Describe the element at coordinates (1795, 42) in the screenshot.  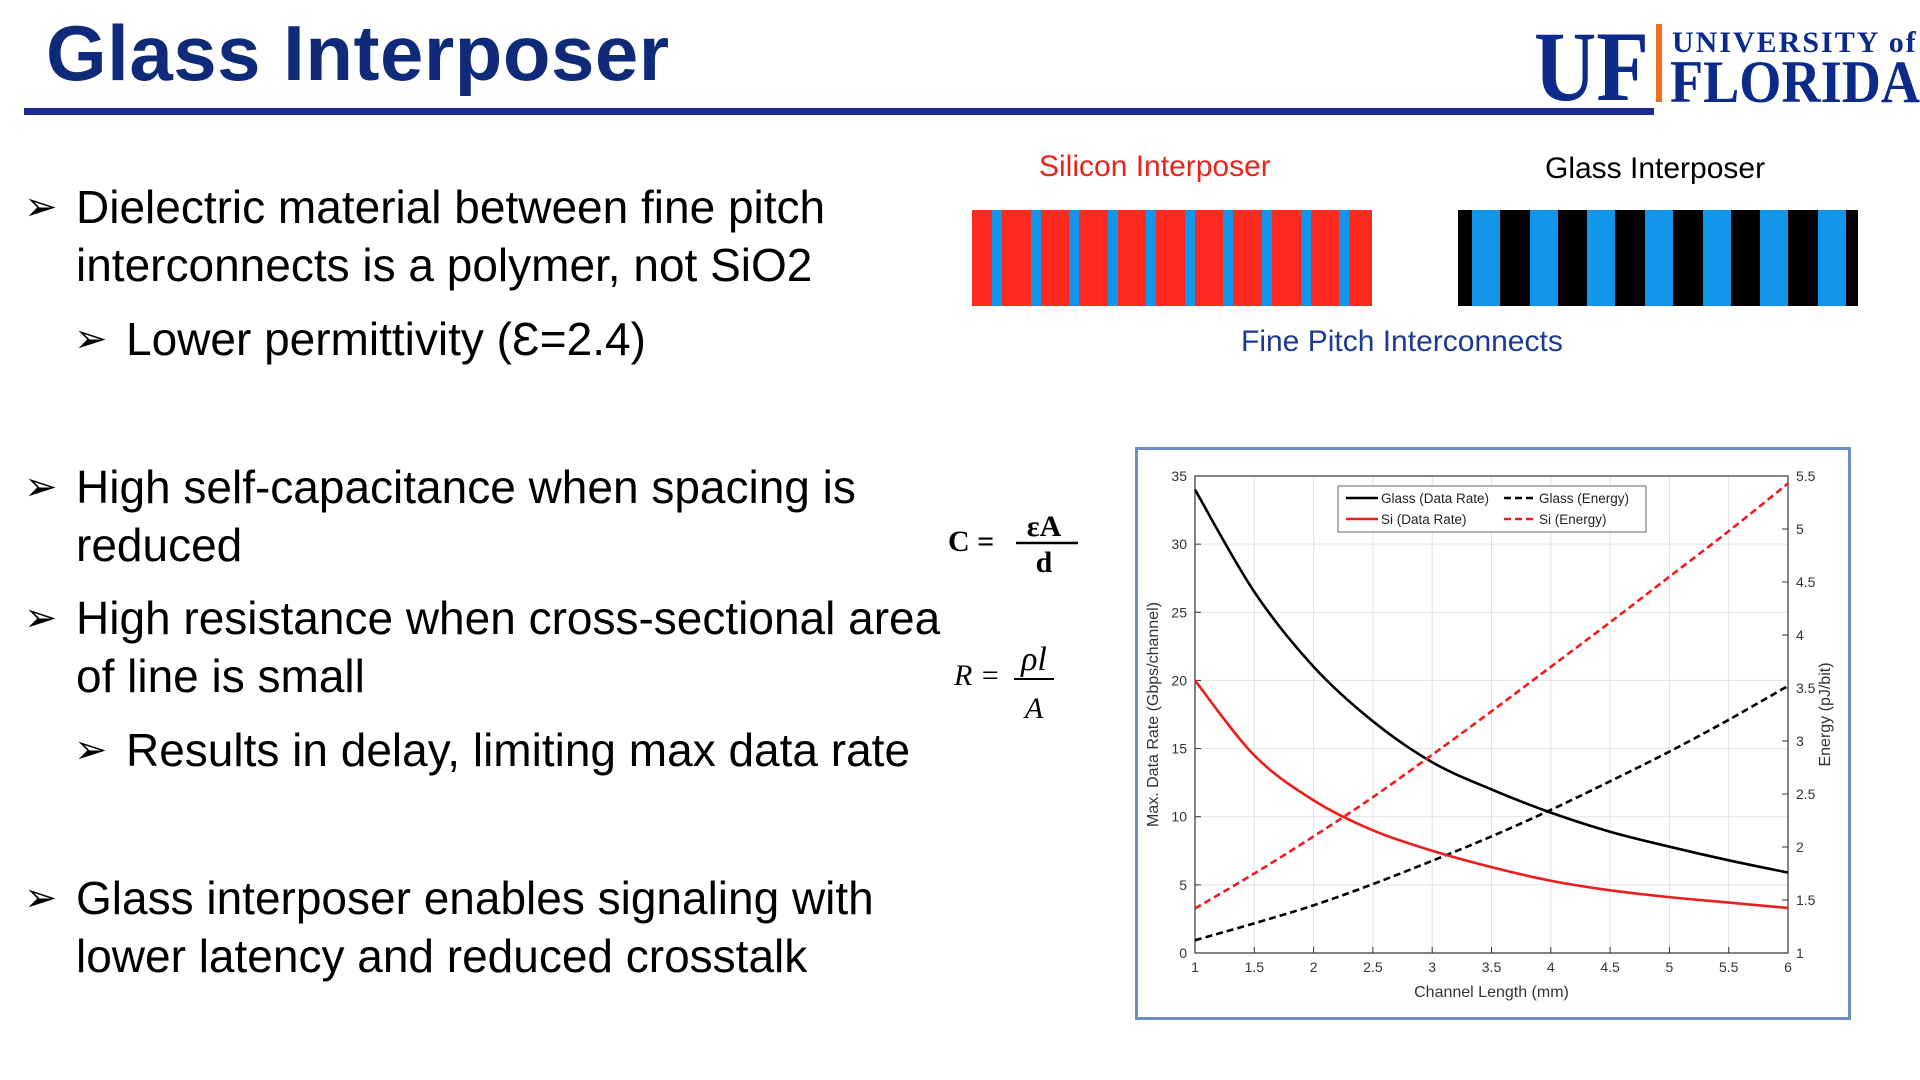
I see `logo-university-of: UNIVERSITY of` at that location.